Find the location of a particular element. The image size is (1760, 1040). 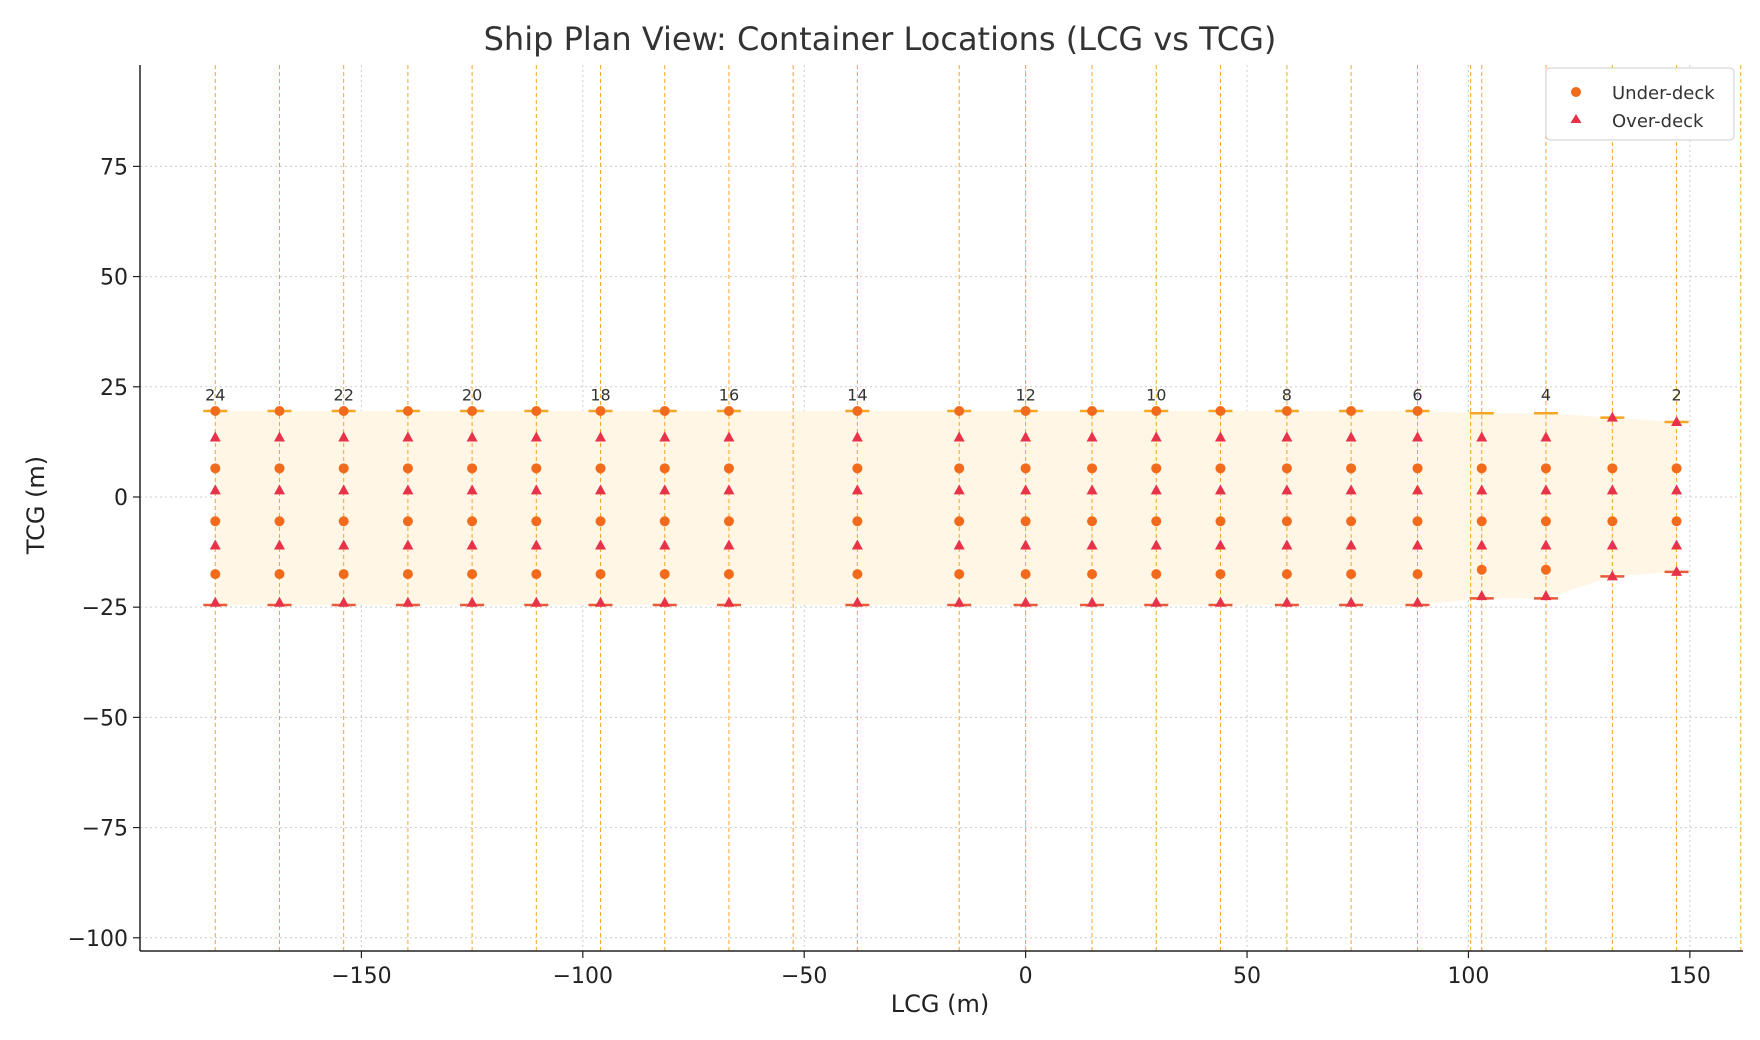

legend-label-over-deck: Over-deck is located at coordinates (1658, 121).